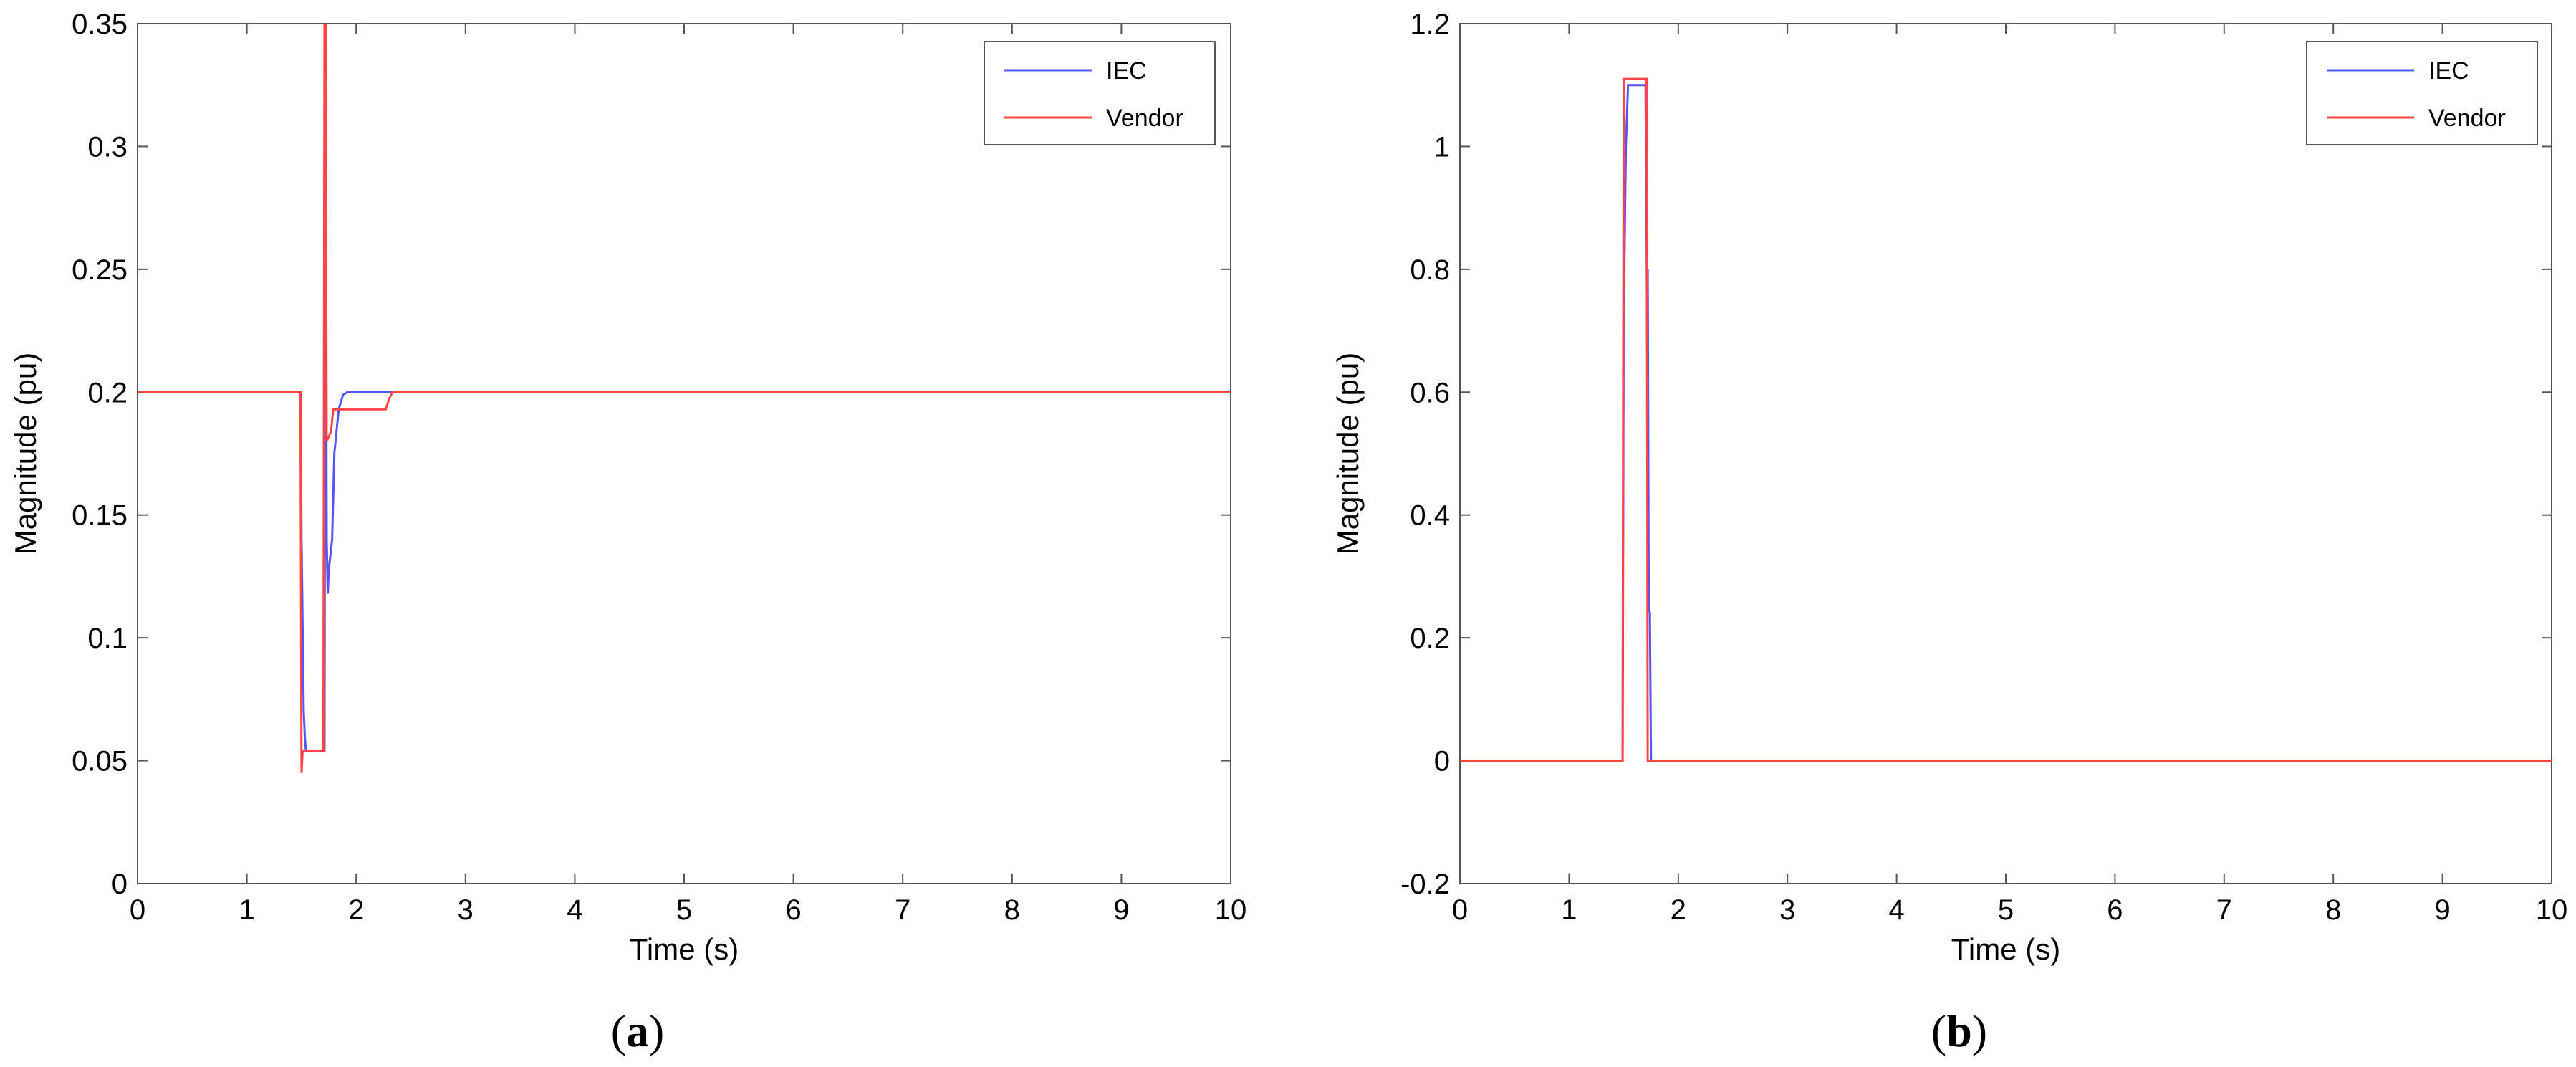  Describe the element at coordinates (1144, 119) in the screenshot. I see `chart-a-legend-label-vendor: Vendor` at that location.